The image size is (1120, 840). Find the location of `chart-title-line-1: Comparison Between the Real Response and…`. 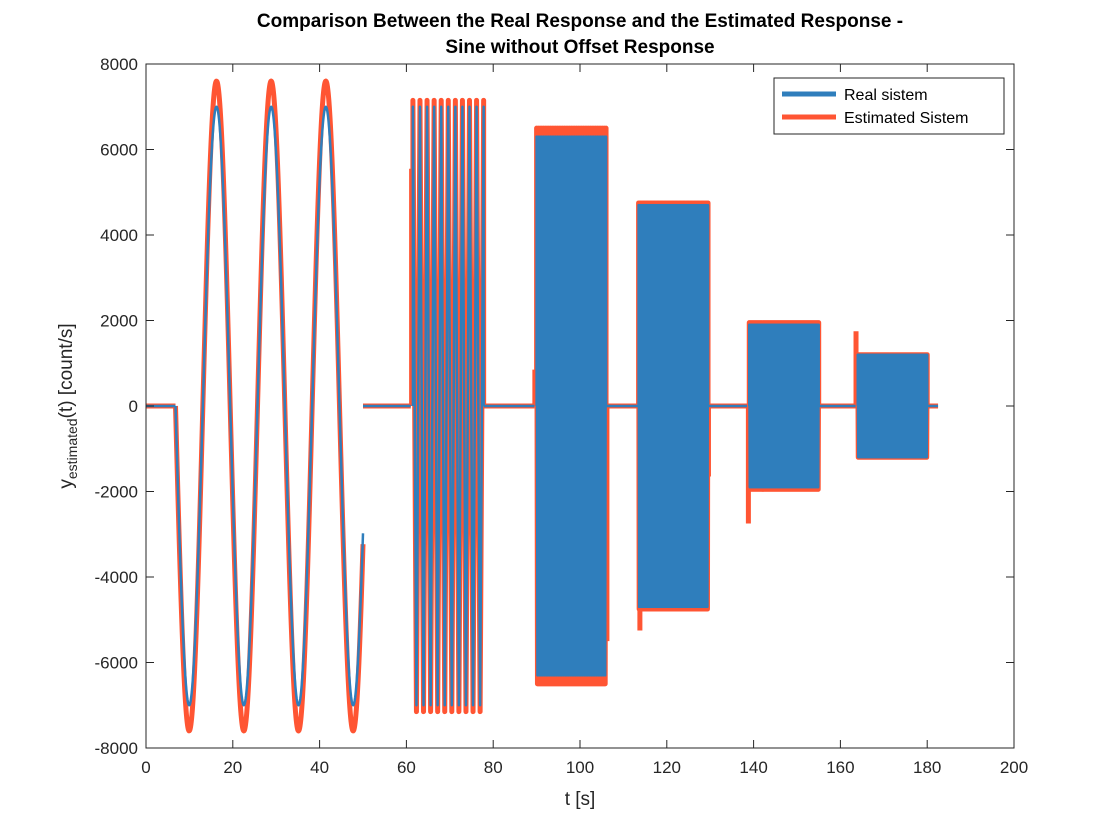

chart-title-line-1: Comparison Between the Real Response and… is located at coordinates (580, 21).